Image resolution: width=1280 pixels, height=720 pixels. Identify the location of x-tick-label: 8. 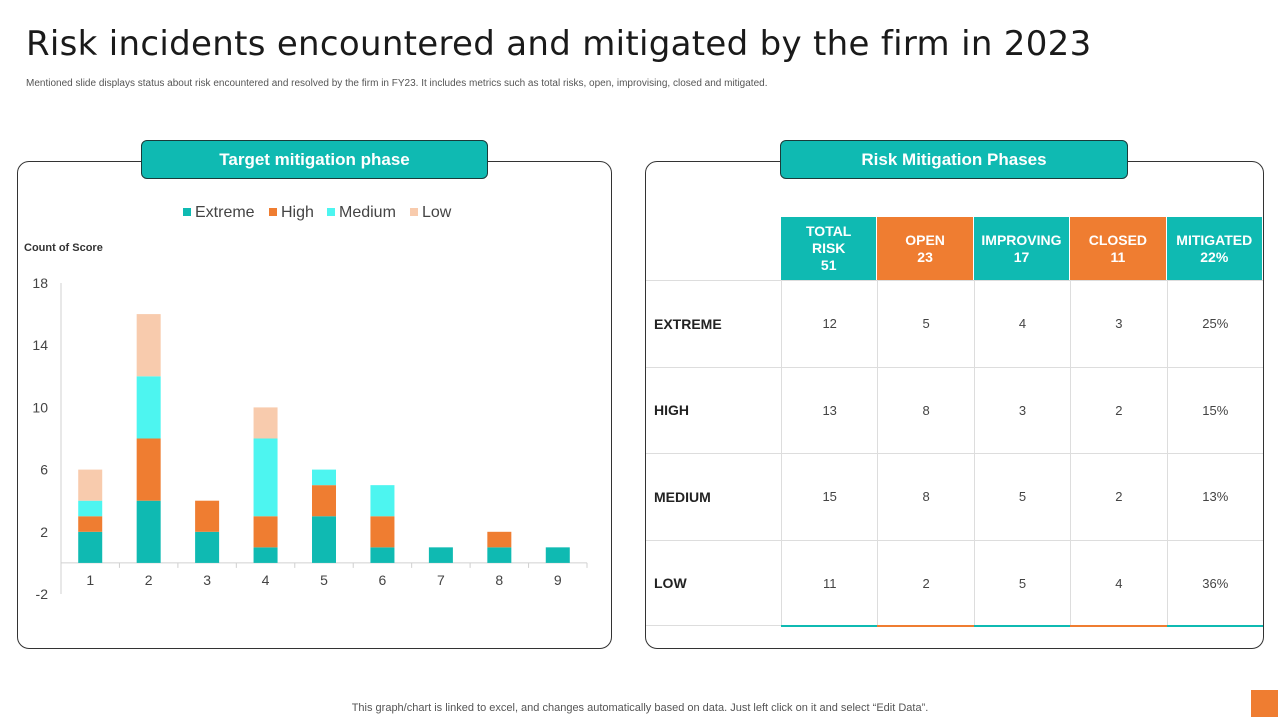
(499, 580).